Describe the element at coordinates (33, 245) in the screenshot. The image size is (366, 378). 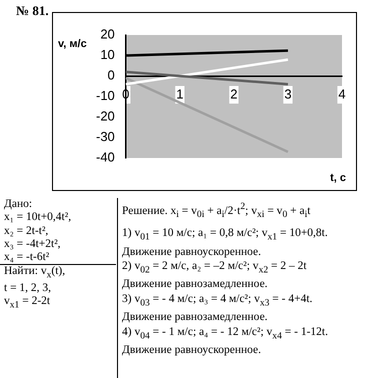
I see `text: x₃ = -4t+2t²,` at that location.